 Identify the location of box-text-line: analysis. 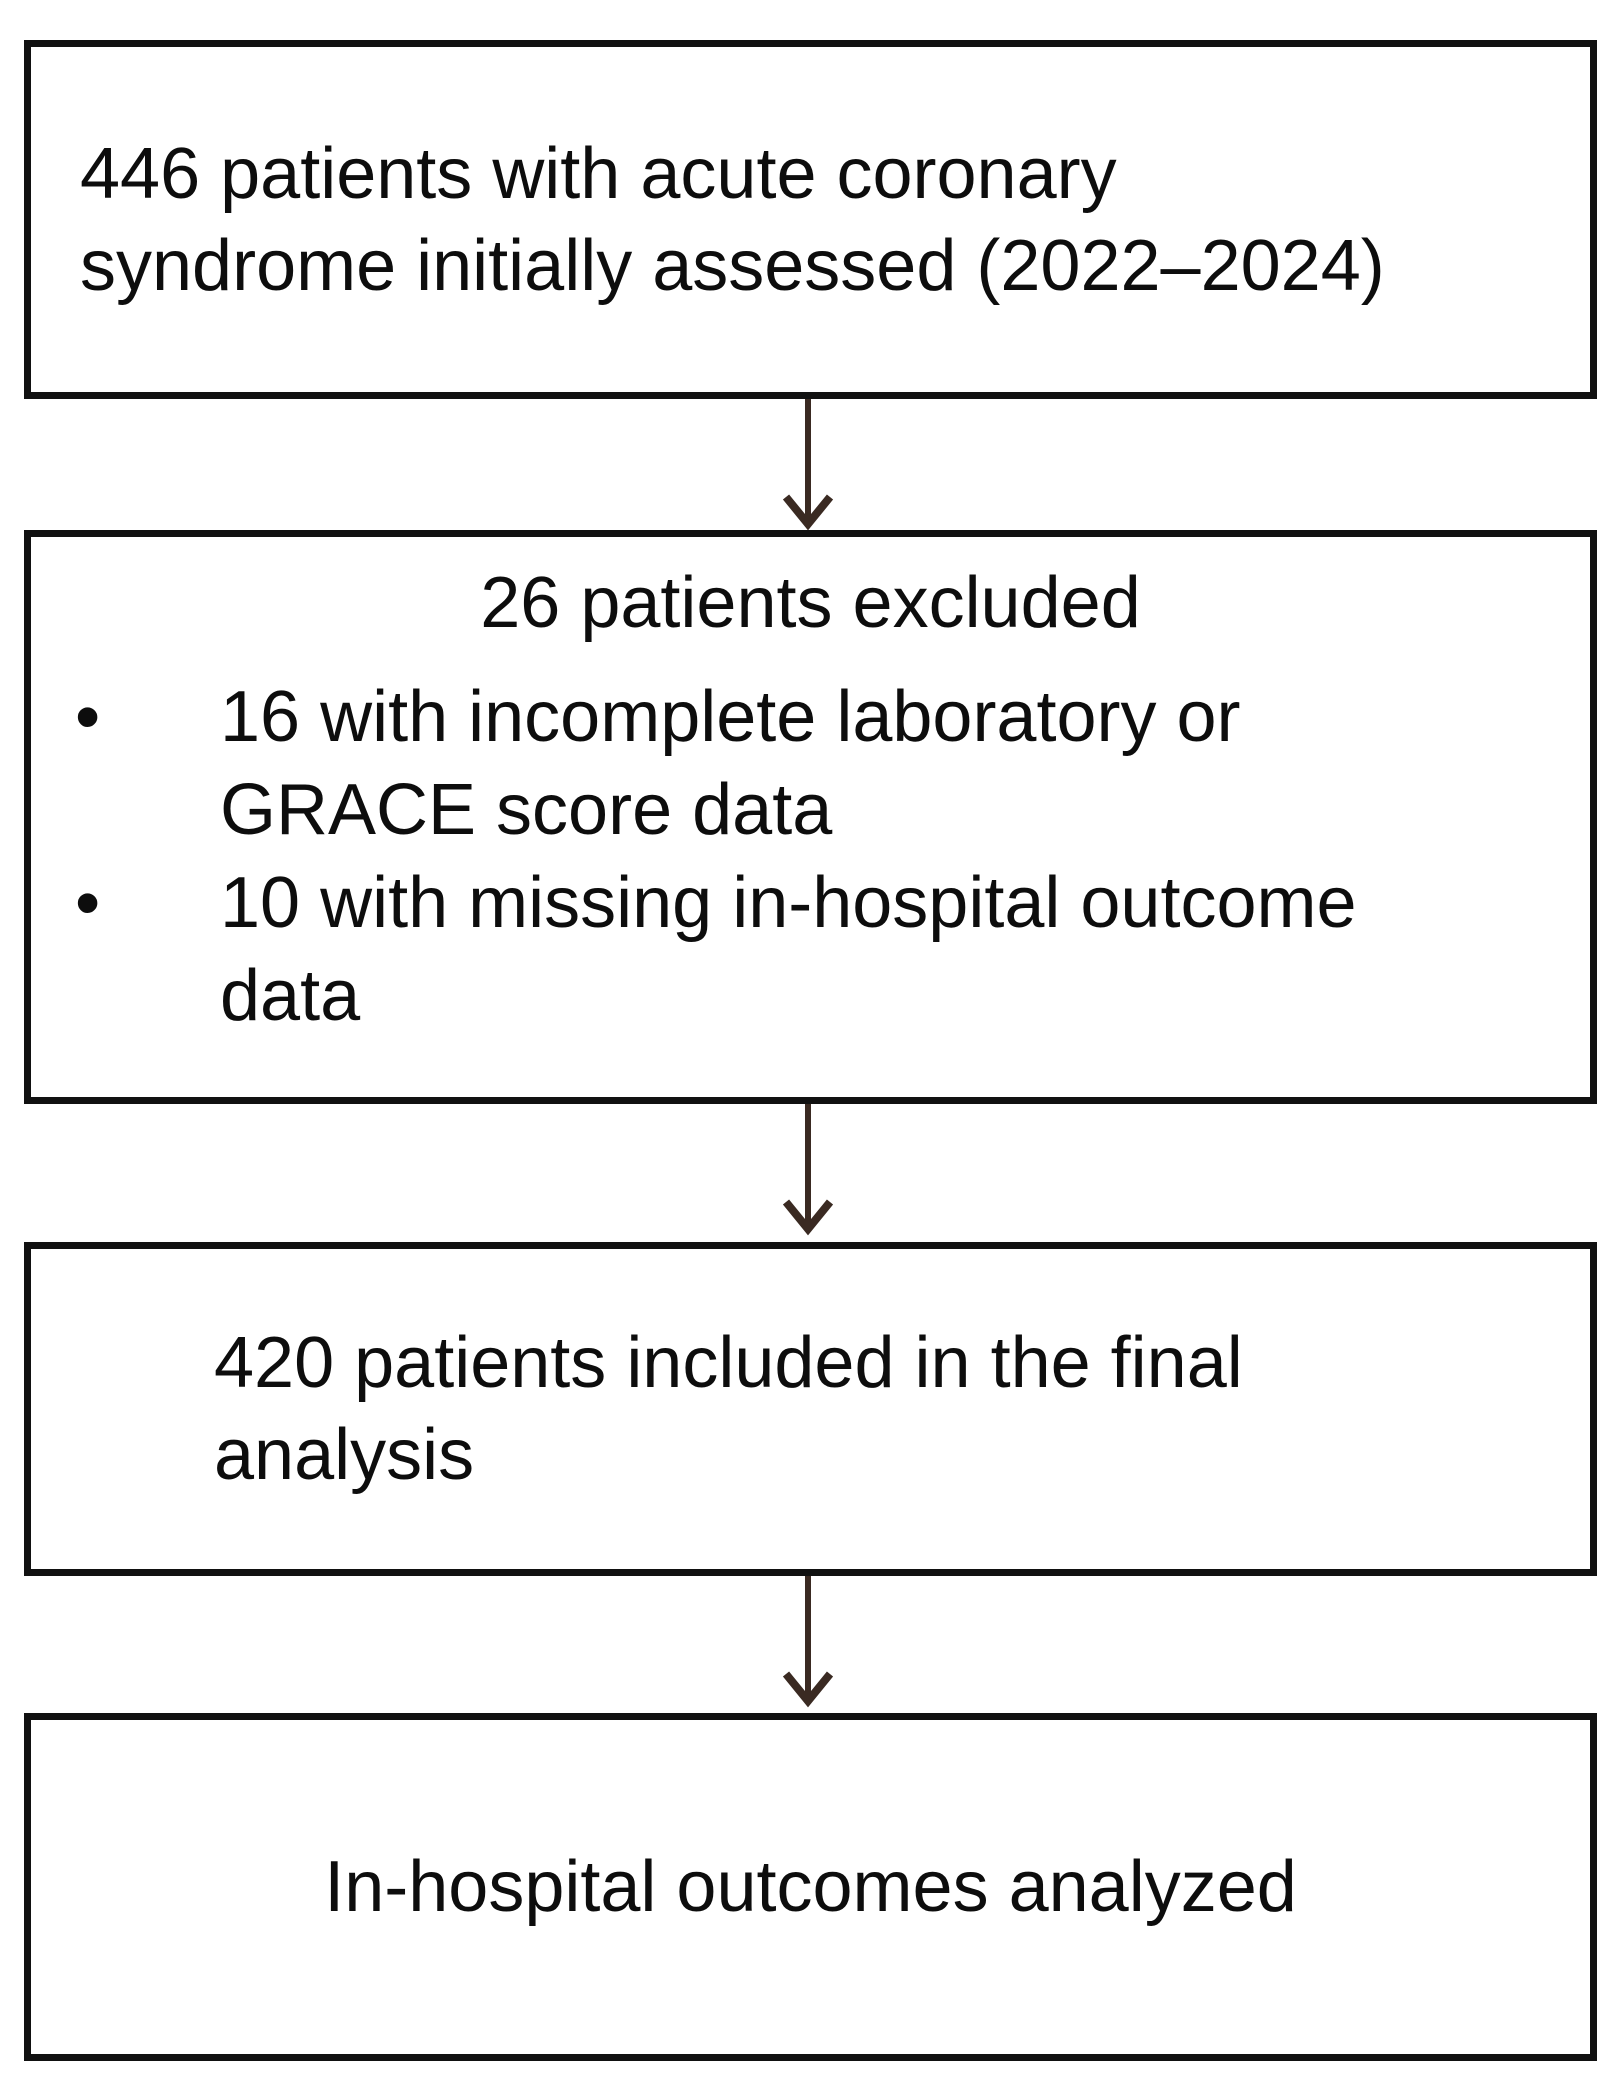
(344, 1455).